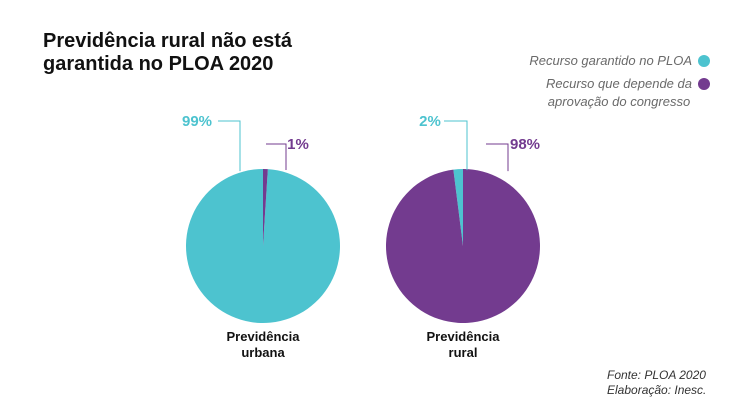 This screenshot has height=415, width=750. Describe the element at coordinates (704, 84) in the screenshot. I see `legend-swatch-pending` at that location.